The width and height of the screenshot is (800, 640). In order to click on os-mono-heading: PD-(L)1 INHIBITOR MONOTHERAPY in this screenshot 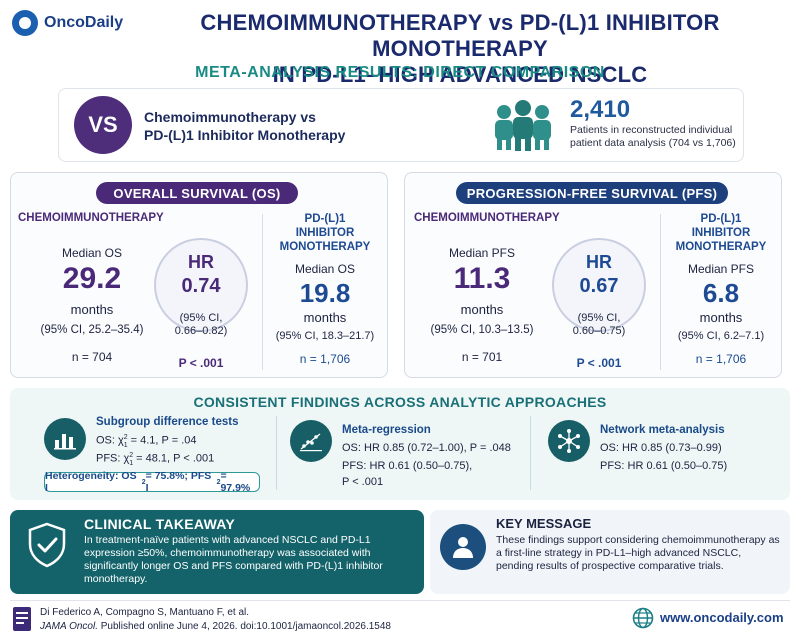, I will do `click(325, 233)`.